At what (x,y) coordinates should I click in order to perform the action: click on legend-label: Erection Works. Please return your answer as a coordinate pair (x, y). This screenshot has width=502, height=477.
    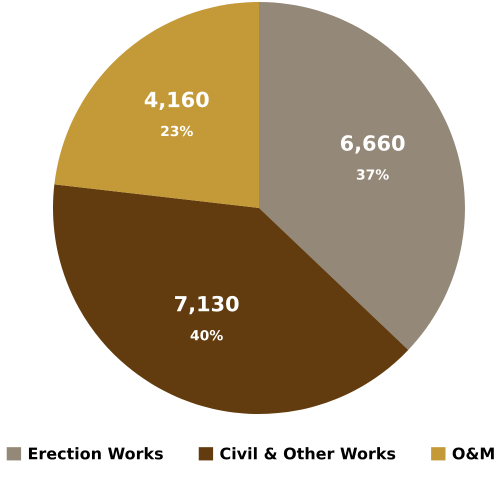
    Looking at the image, I should click on (95, 453).